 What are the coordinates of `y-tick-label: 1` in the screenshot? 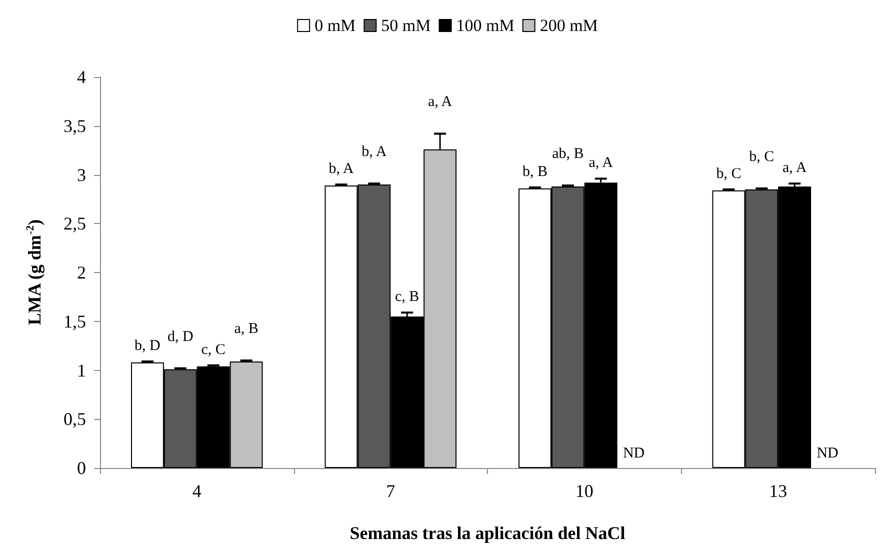 It's located at (81, 370).